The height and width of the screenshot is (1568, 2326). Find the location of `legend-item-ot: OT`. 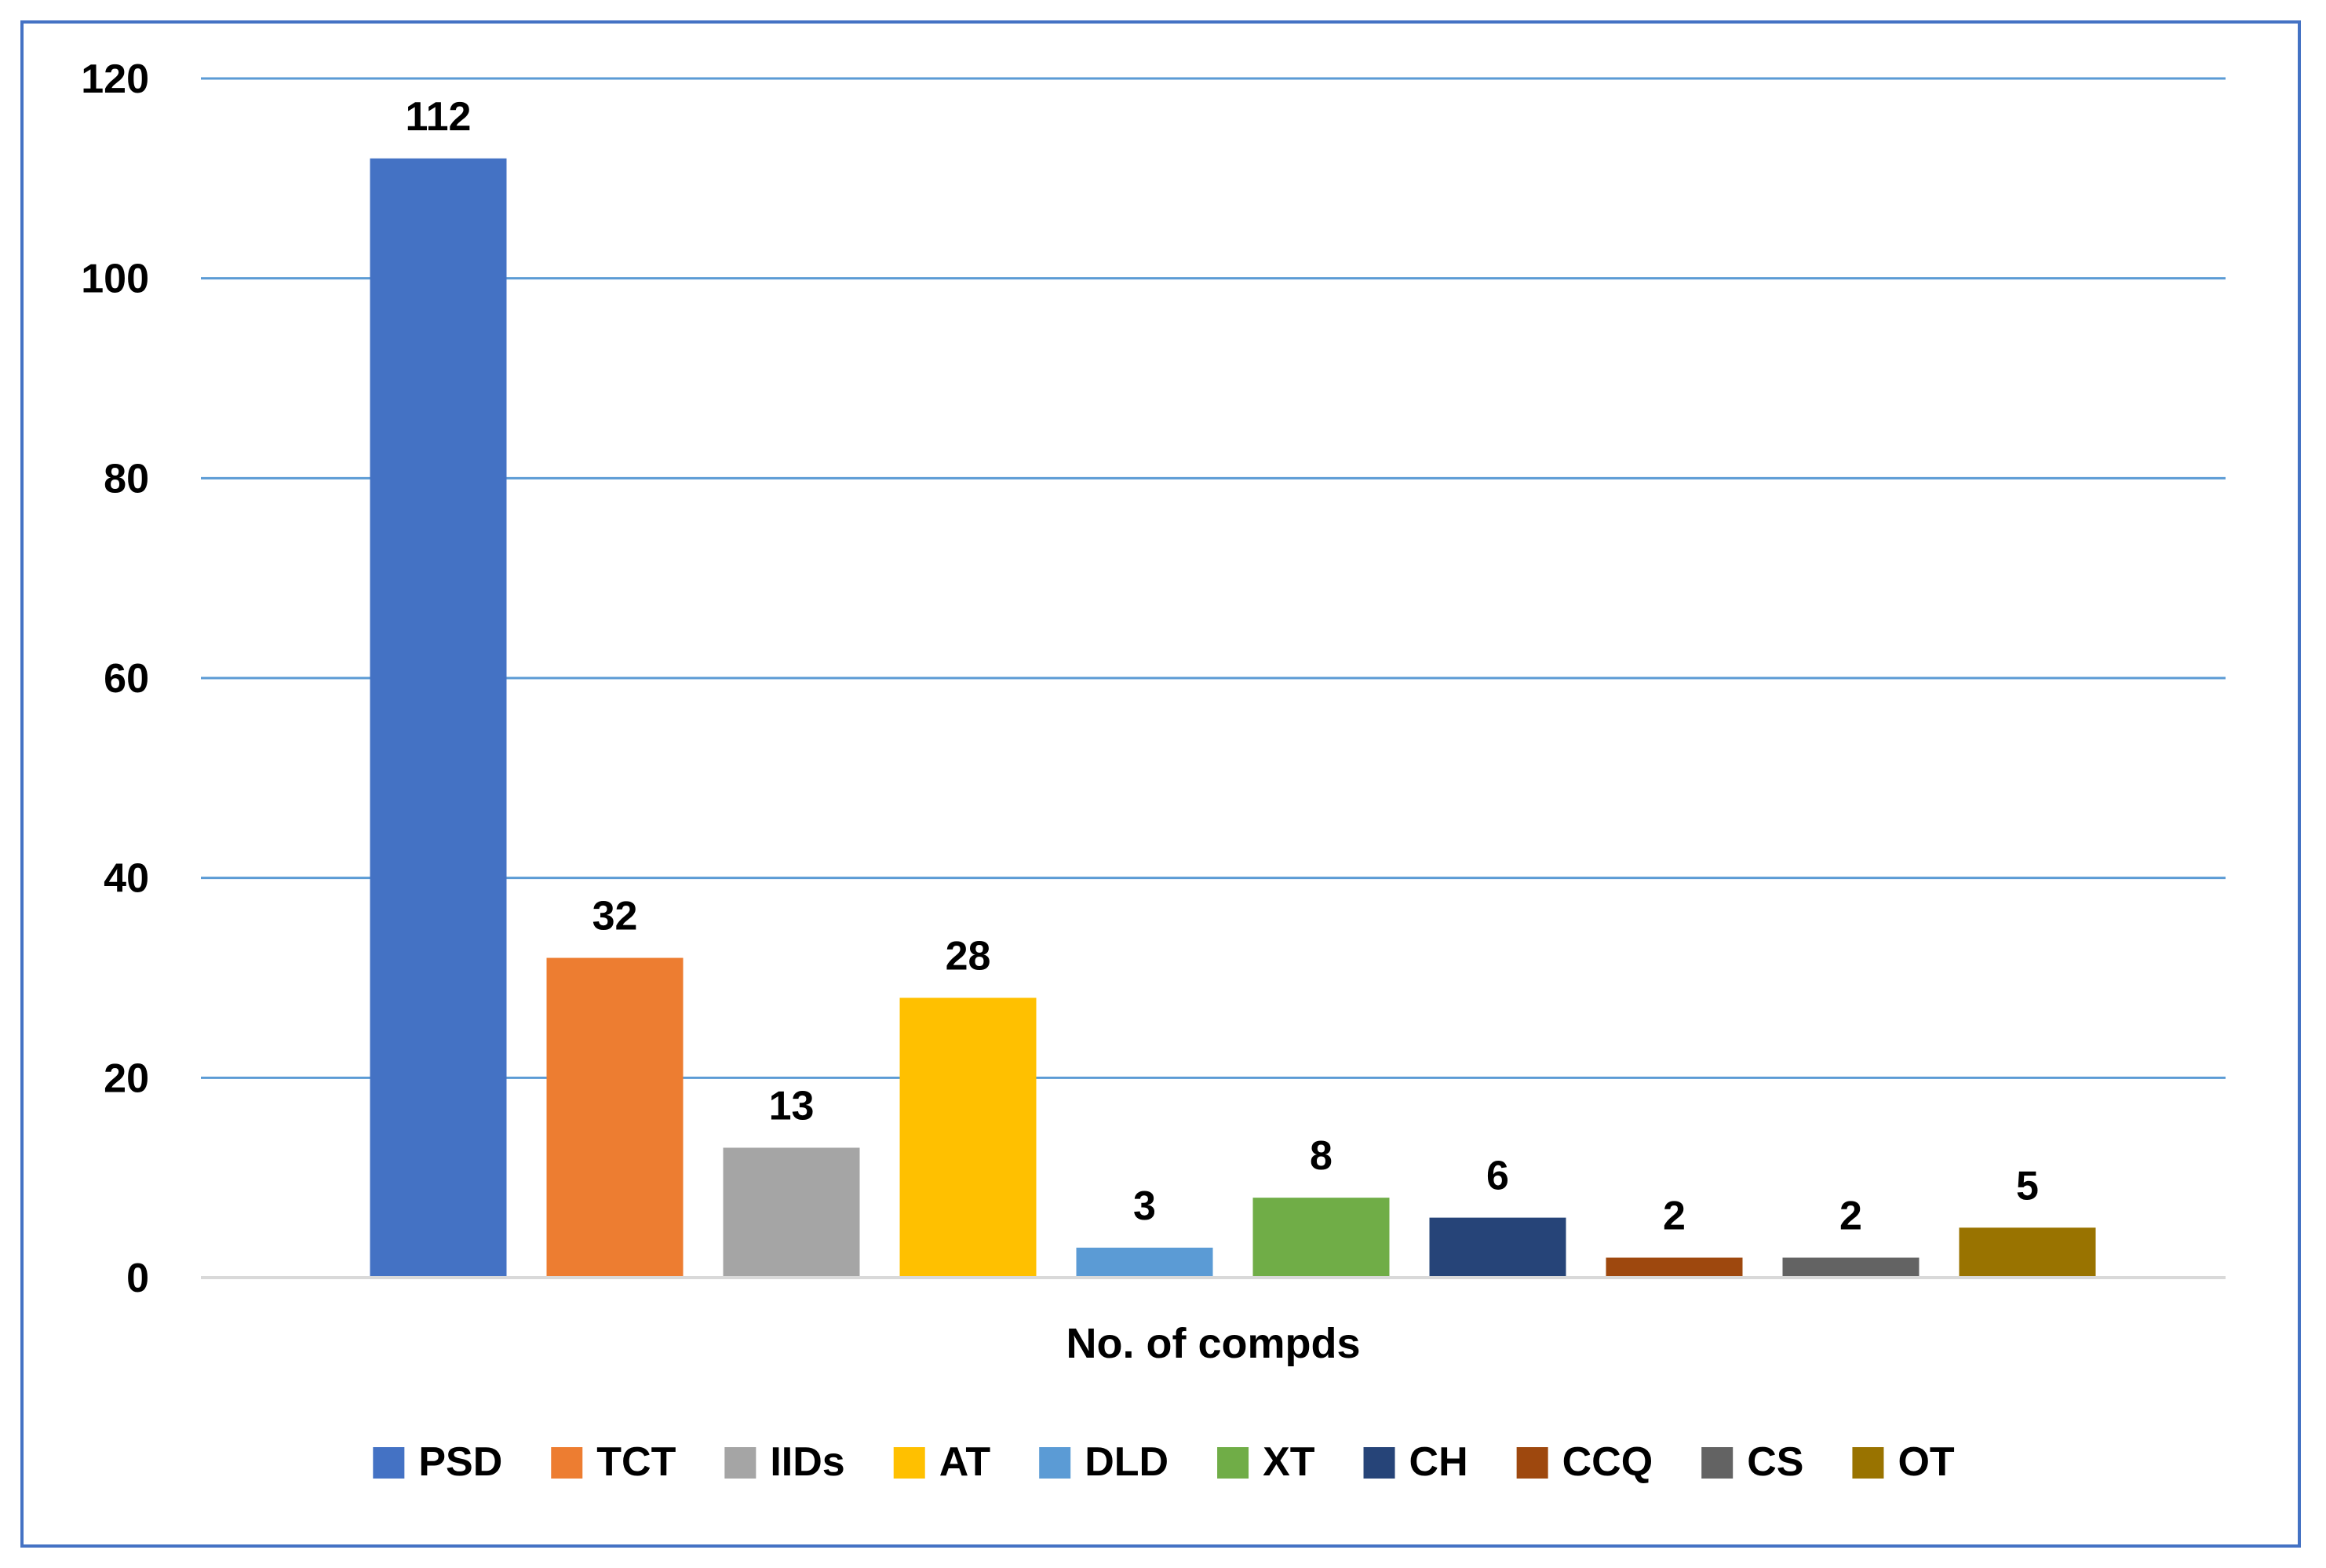

legend-item-ot: OT is located at coordinates (1903, 1462).